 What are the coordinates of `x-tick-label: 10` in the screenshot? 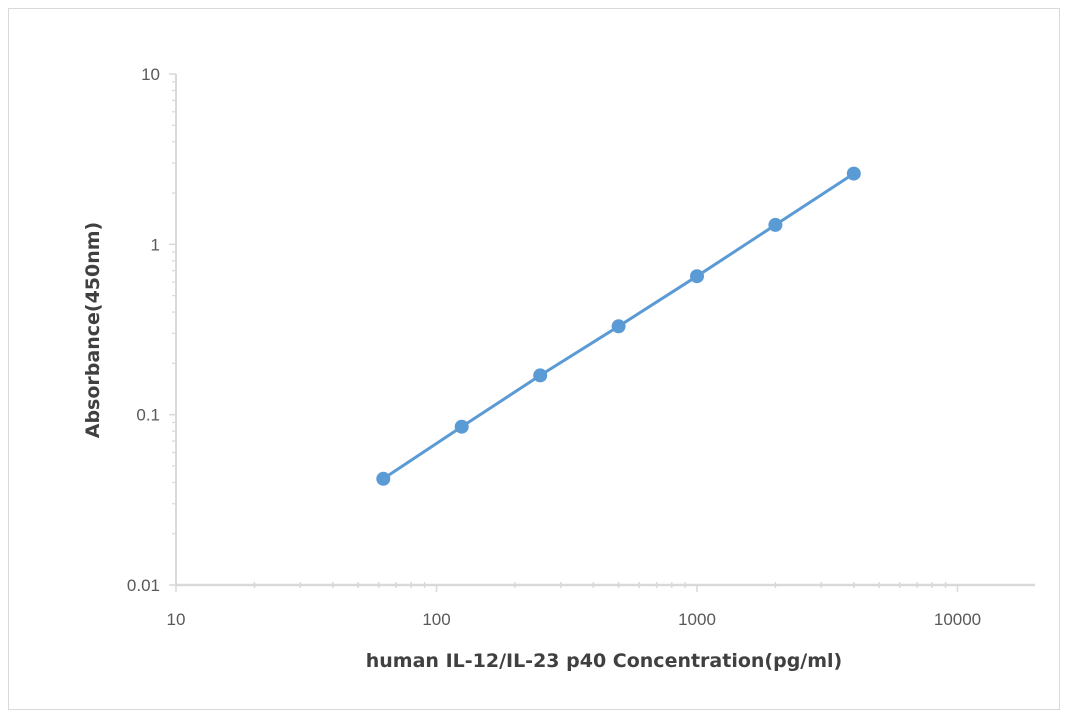 It's located at (176, 619).